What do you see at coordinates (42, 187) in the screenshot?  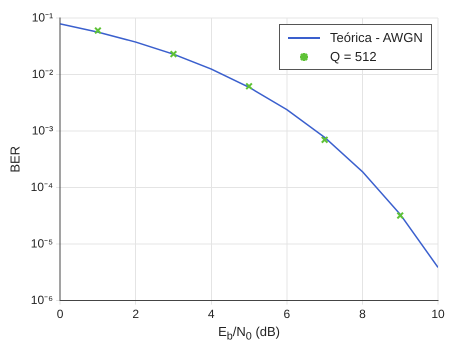 I see `y-tick-label: 10⁻⁴` at bounding box center [42, 187].